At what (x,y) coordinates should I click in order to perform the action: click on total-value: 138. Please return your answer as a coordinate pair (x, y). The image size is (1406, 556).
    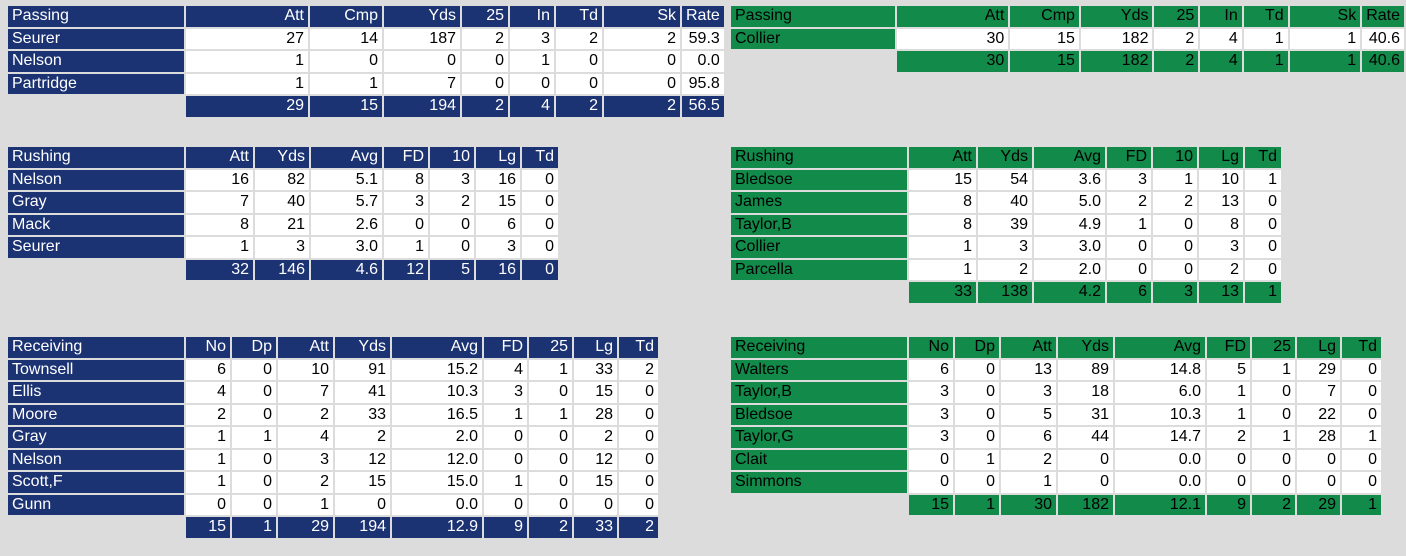
    Looking at the image, I should click on (1005, 292).